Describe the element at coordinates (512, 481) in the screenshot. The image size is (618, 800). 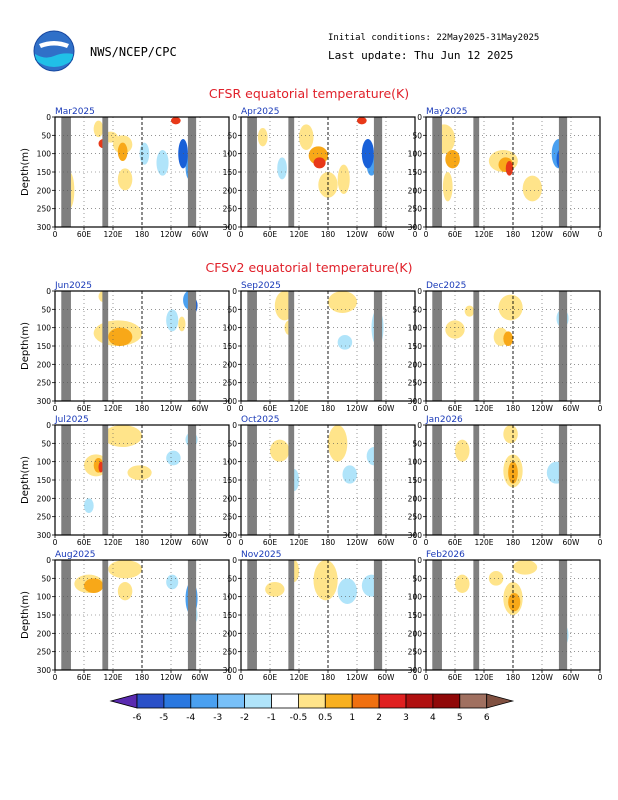
I see `panel-jan2026` at that location.